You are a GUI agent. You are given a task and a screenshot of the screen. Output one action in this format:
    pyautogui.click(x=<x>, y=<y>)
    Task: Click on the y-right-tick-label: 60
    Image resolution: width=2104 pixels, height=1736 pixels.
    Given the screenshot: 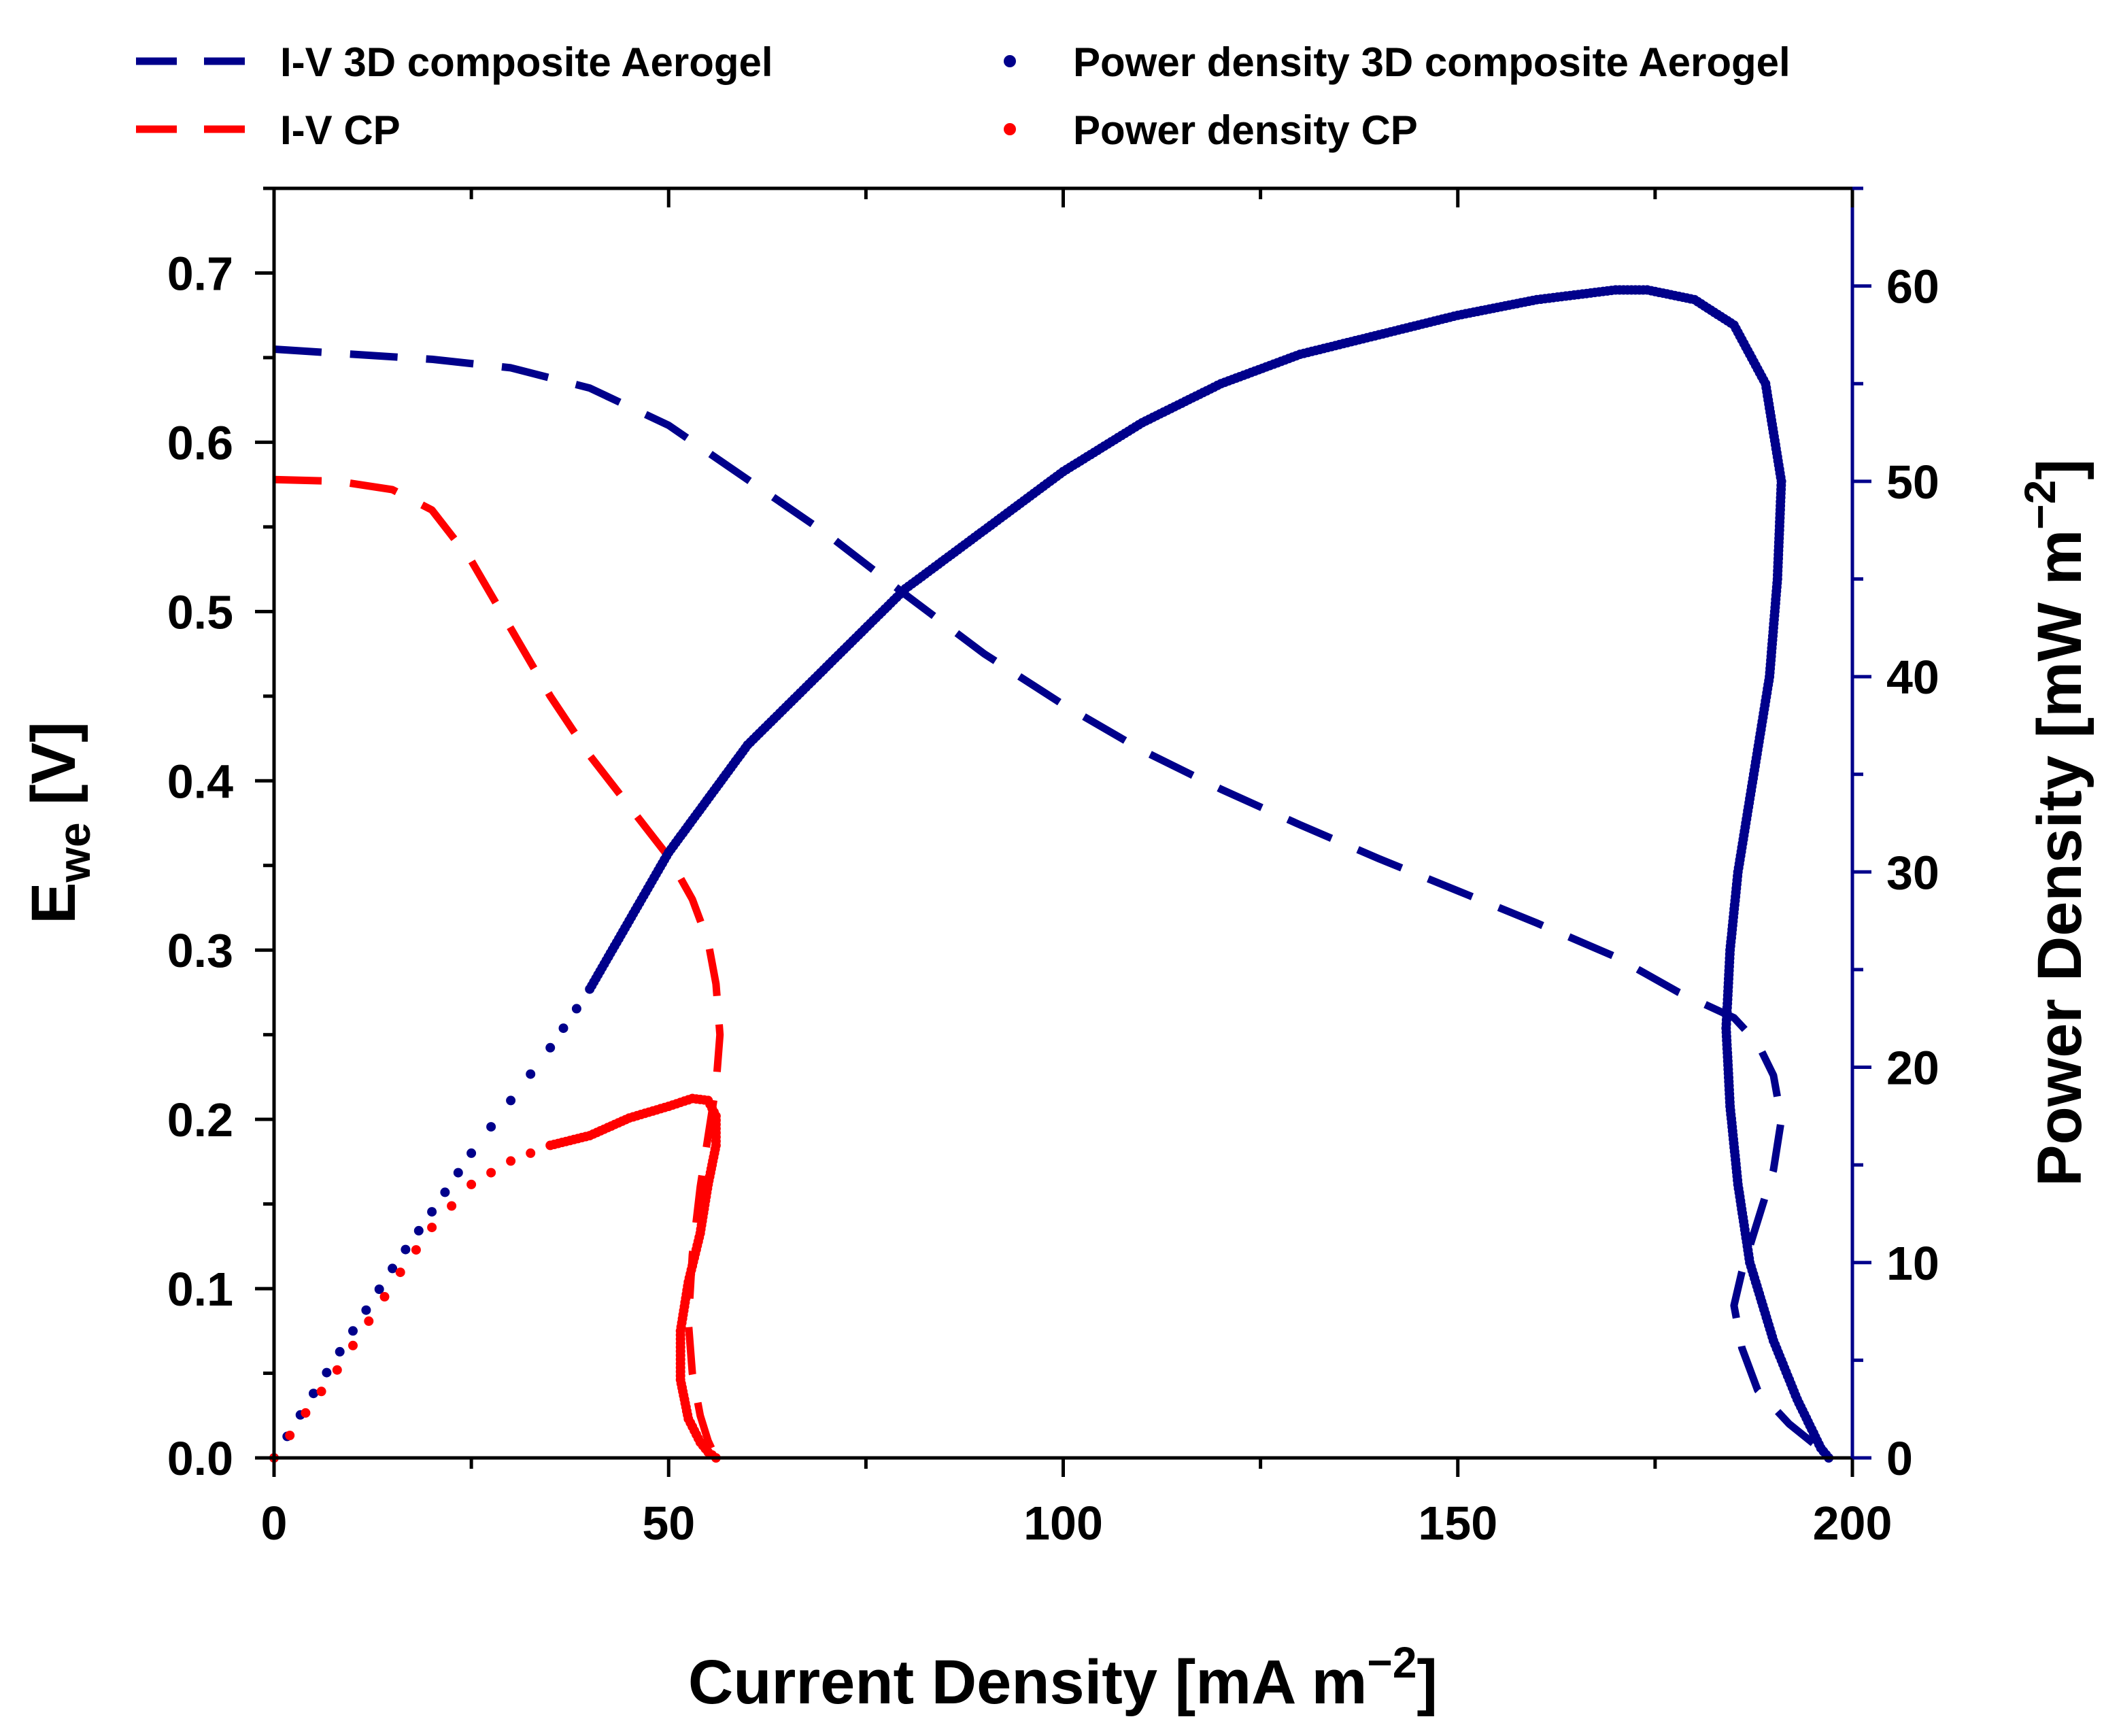 What is the action you would take?
    pyautogui.click(x=1913, y=286)
    